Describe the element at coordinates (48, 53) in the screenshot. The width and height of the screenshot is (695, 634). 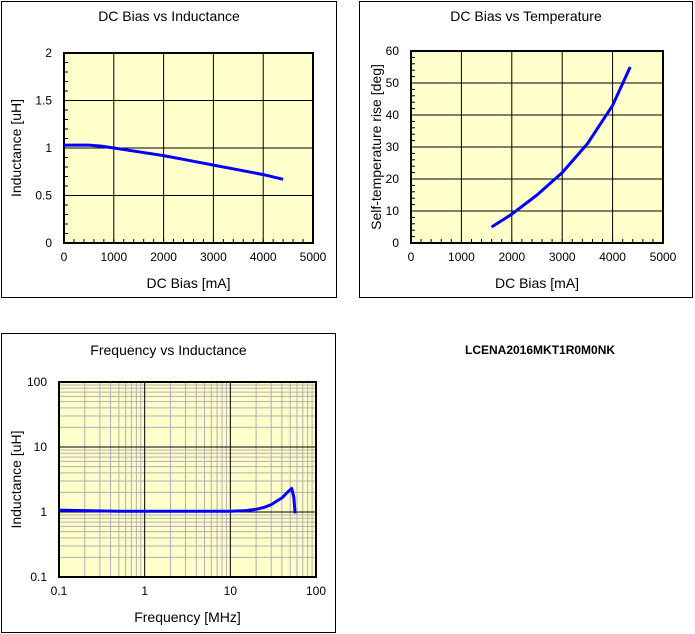
I see `y-tick-label: 2` at that location.